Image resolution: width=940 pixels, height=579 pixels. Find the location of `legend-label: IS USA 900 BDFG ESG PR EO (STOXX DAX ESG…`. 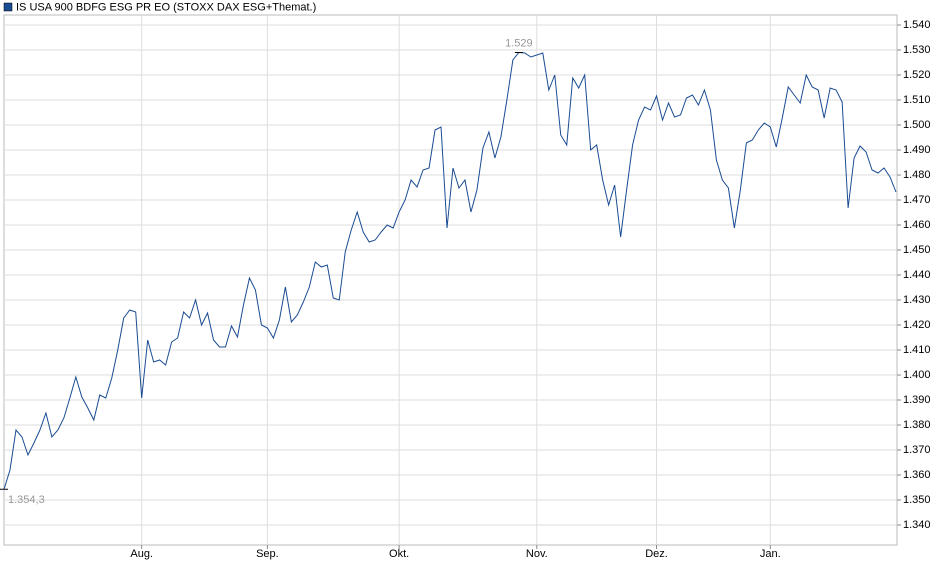

legend-label: IS USA 900 BDFG ESG PR EO (STOXX DAX ESG… is located at coordinates (166, 7).